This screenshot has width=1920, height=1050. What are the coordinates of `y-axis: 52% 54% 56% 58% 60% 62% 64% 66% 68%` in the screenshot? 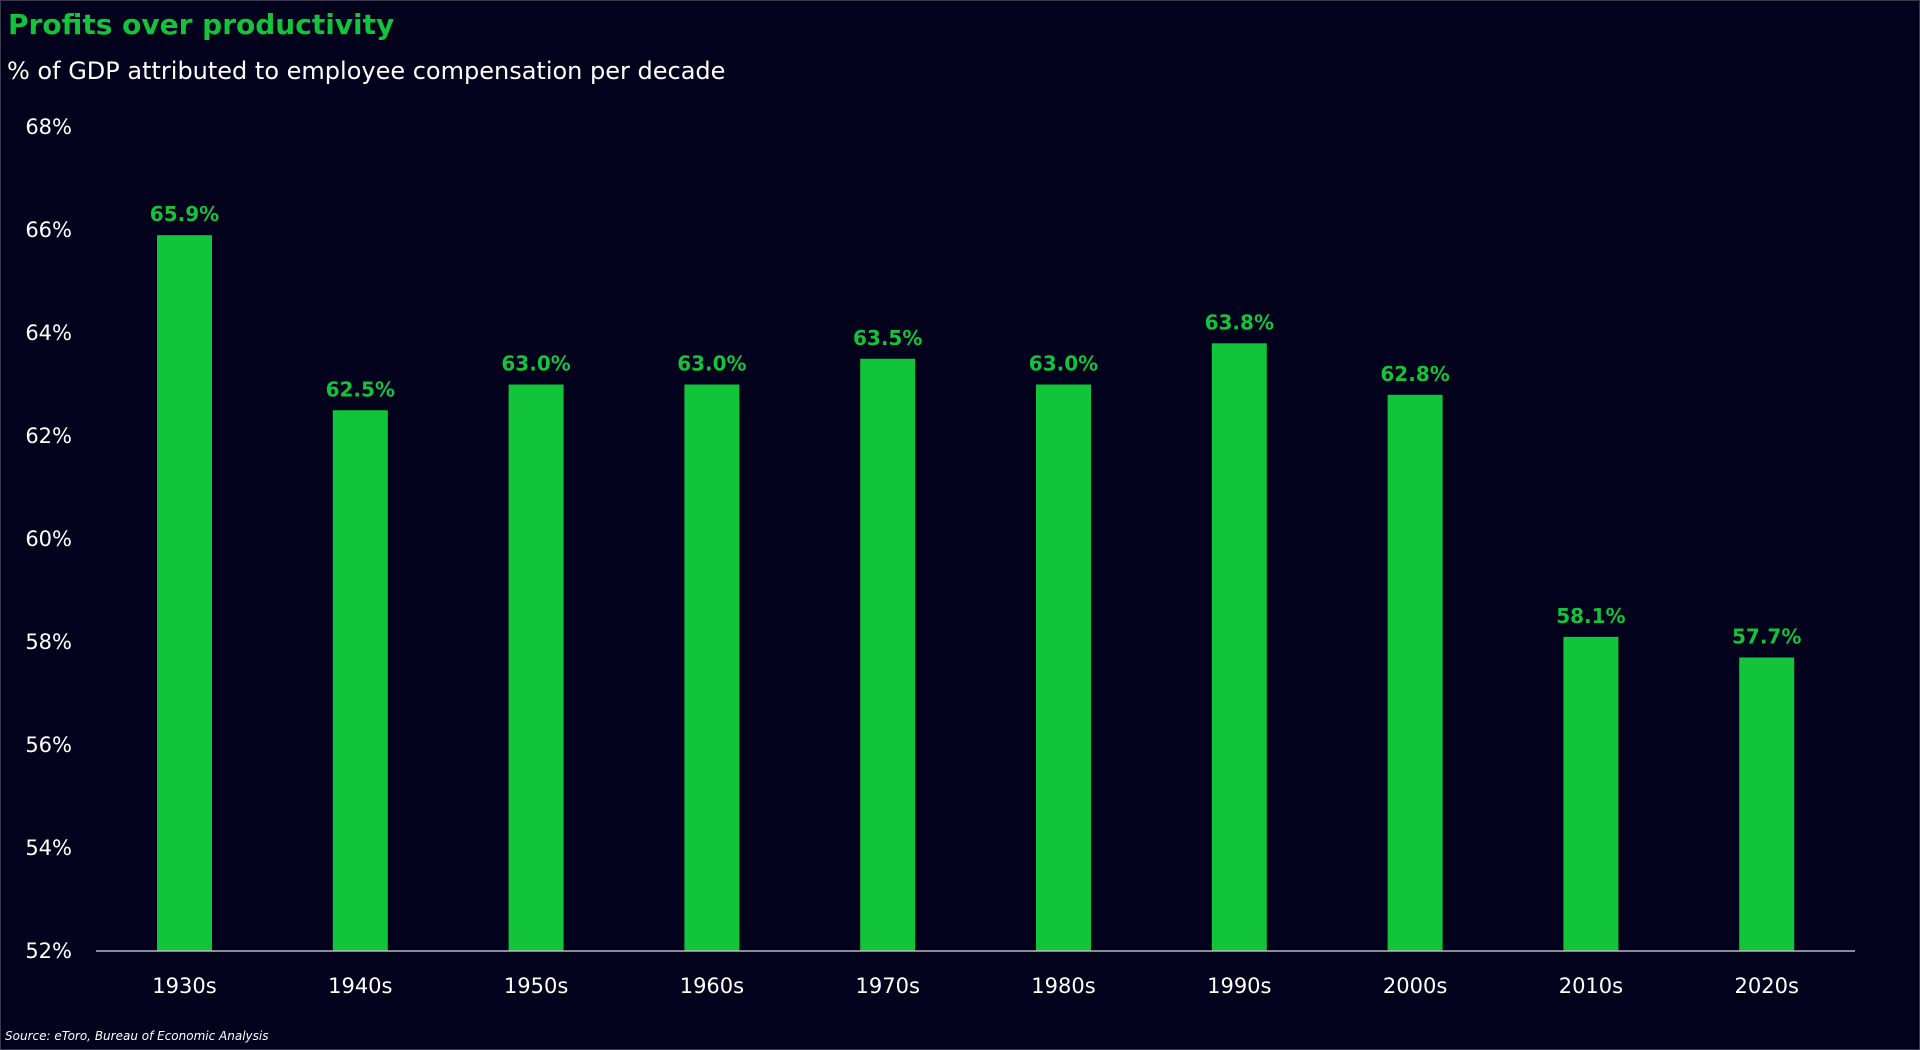 It's located at (48, 539).